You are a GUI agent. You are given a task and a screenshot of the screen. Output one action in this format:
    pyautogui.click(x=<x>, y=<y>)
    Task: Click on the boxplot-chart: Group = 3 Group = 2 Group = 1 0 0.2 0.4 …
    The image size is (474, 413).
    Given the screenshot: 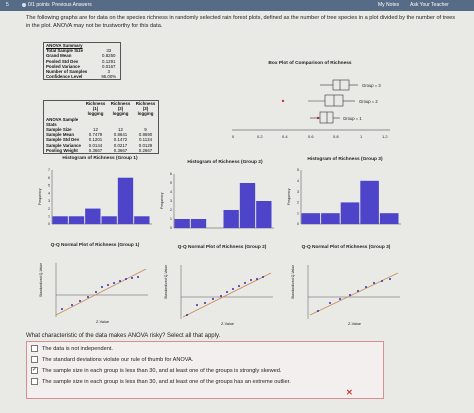 What is the action you would take?
    pyautogui.click(x=311, y=109)
    